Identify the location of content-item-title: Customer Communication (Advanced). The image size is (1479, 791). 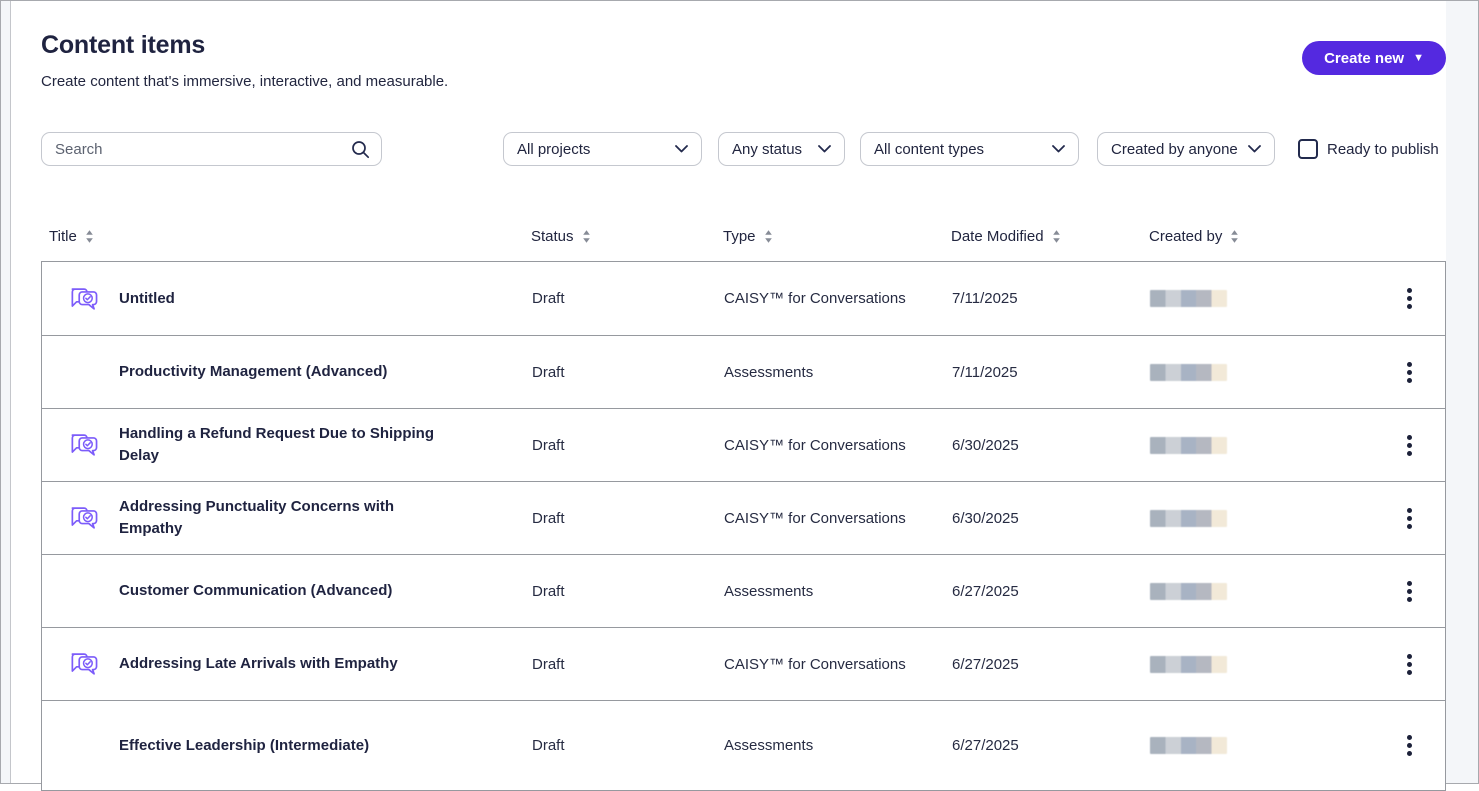
(256, 590).